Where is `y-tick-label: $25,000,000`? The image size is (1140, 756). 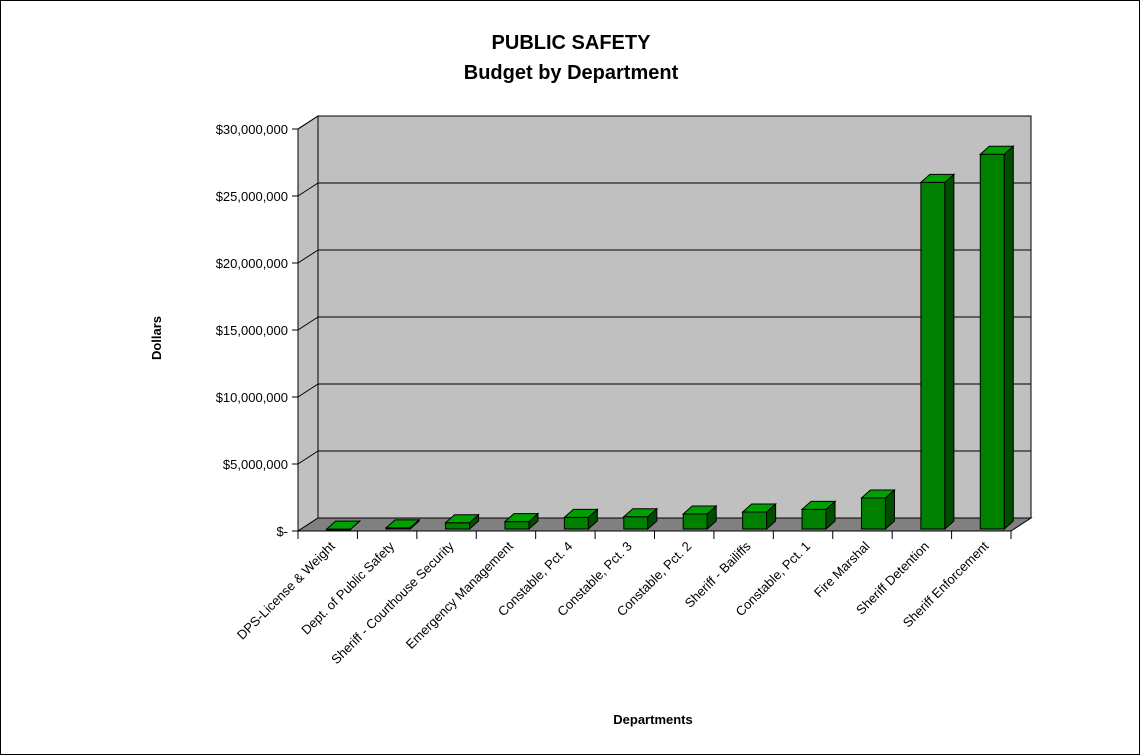
y-tick-label: $25,000,000 is located at coordinates (252, 196).